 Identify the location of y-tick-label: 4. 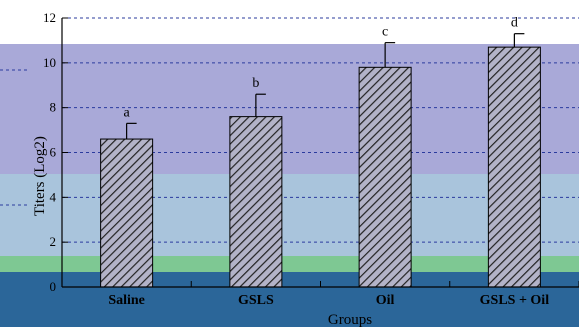
(53, 196).